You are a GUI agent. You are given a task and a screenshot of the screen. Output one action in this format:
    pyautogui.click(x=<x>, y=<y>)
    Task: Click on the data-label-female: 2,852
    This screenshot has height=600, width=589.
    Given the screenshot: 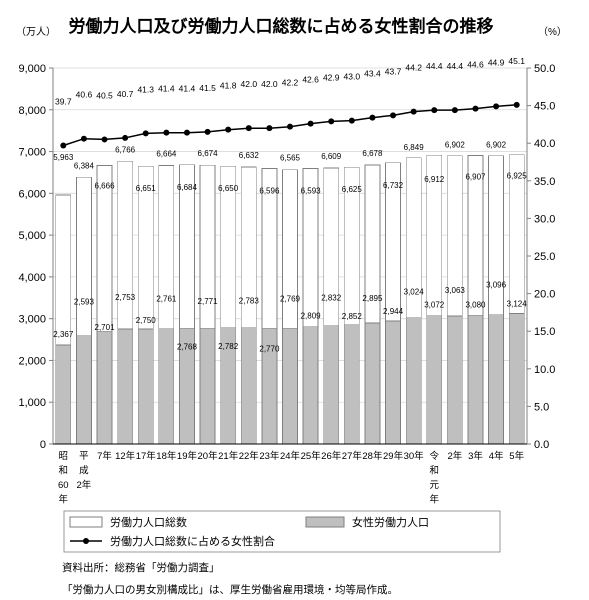 What is the action you would take?
    pyautogui.click(x=352, y=316)
    